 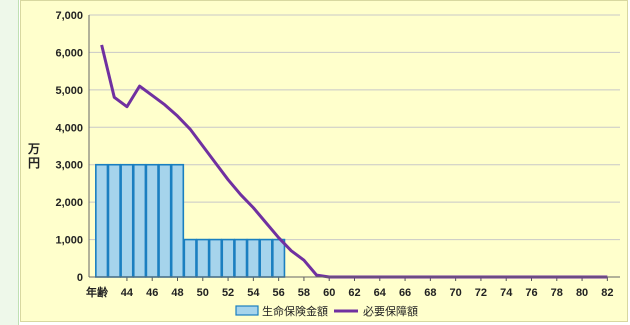 What do you see at coordinates (69, 16) in the screenshot?
I see `y-tick-label: 7,000` at bounding box center [69, 16].